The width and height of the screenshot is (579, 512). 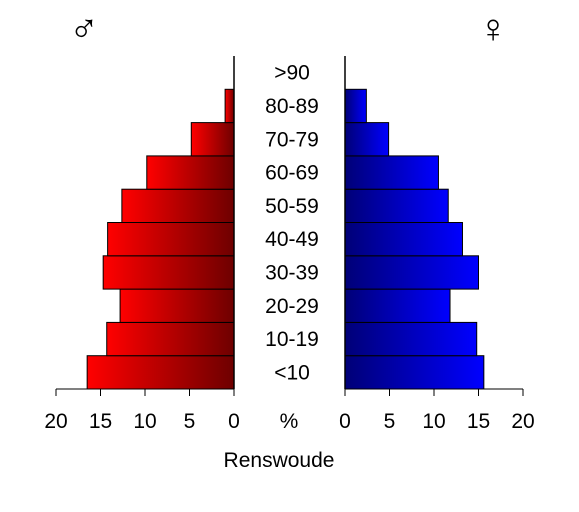 What do you see at coordinates (292, 306) in the screenshot?
I see `age-group-label: 20-29` at bounding box center [292, 306].